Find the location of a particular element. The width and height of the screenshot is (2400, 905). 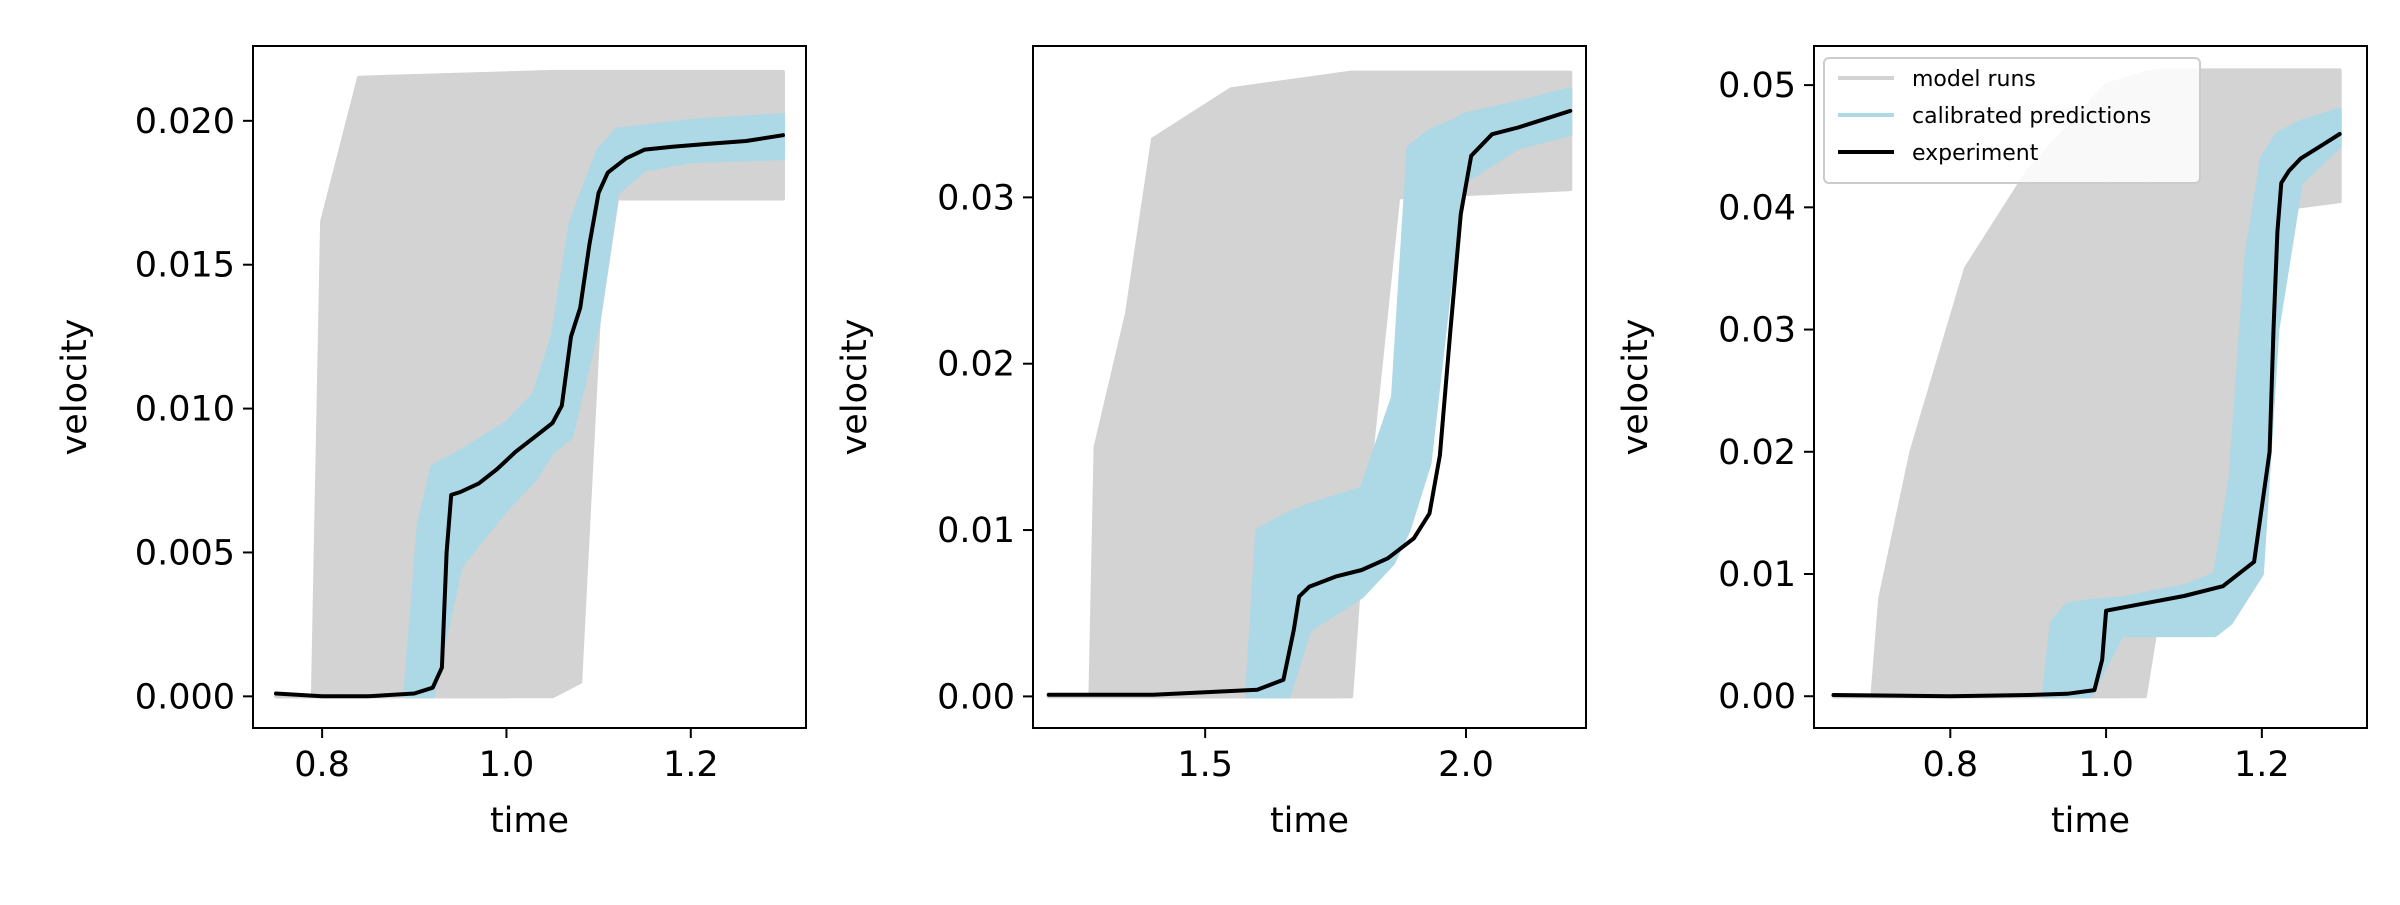

calibrated-predictions-band is located at coordinates (2191, 403).